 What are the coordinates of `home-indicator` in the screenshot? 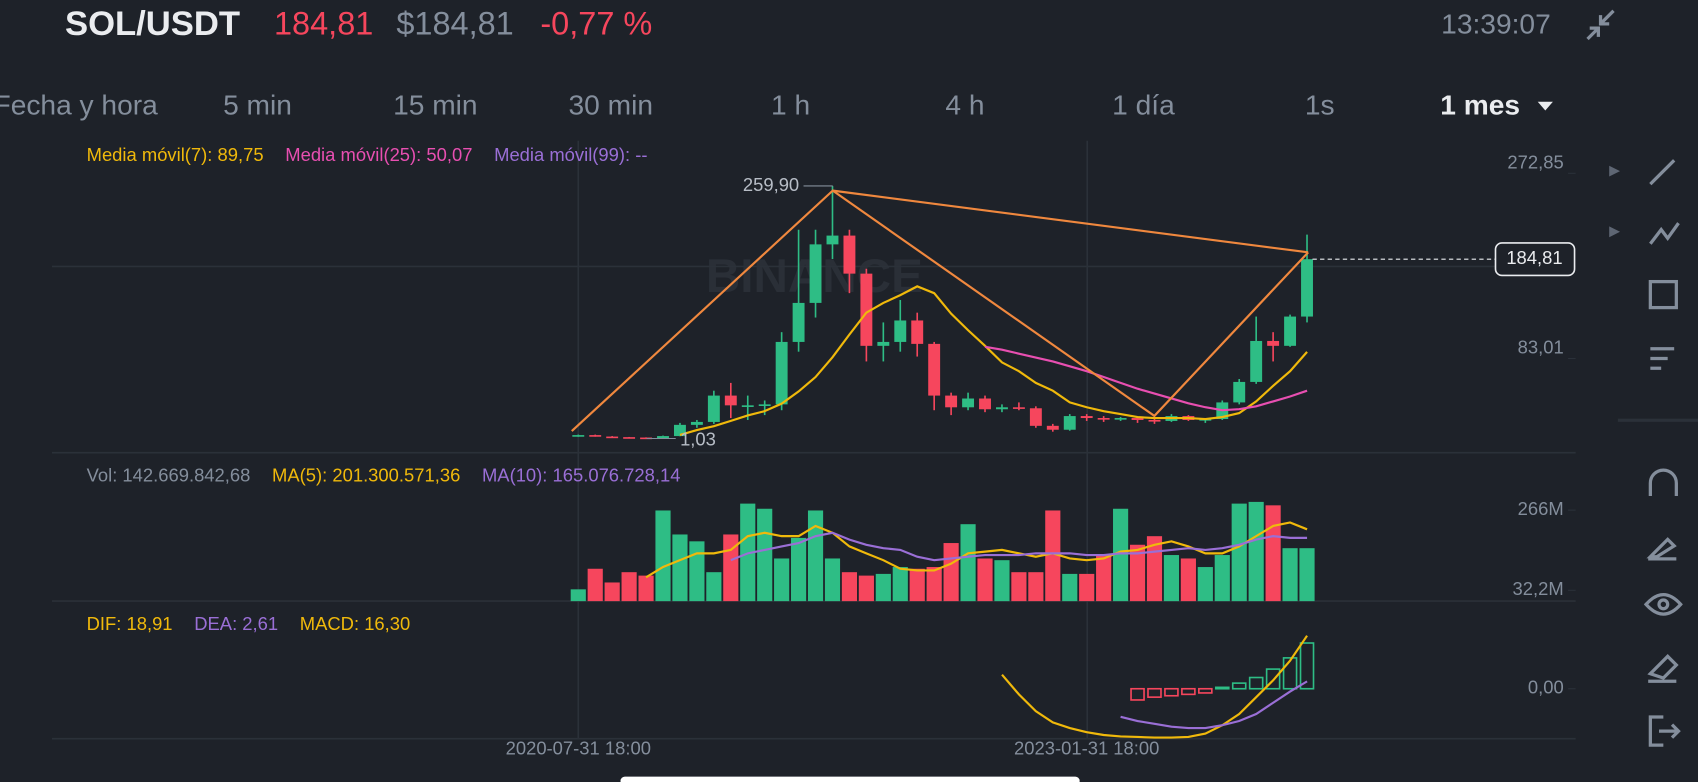 It's located at (850, 779).